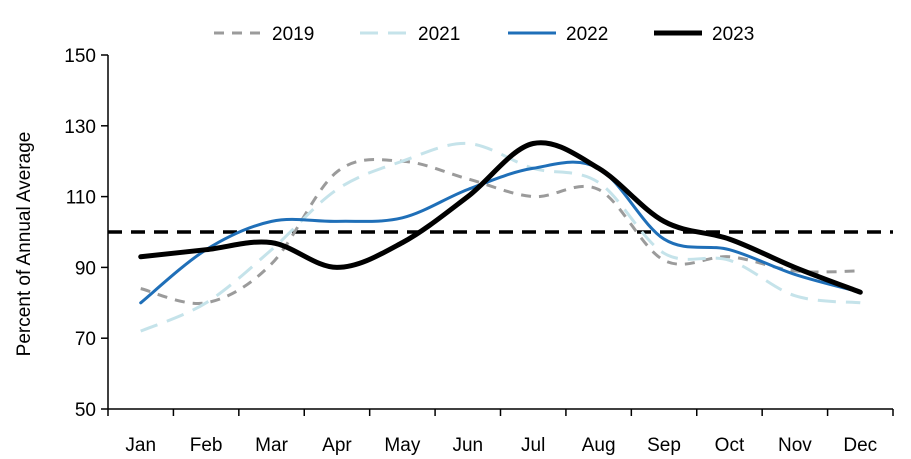 The width and height of the screenshot is (911, 459). I want to click on x-tick-label: Dec, so click(860, 445).